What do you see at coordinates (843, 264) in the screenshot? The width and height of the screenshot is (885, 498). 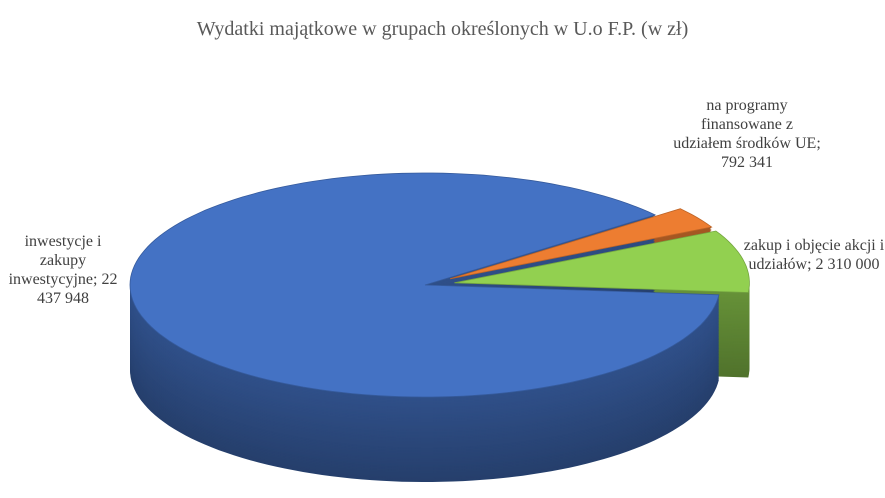 I see `label-value: 2 310 000` at bounding box center [843, 264].